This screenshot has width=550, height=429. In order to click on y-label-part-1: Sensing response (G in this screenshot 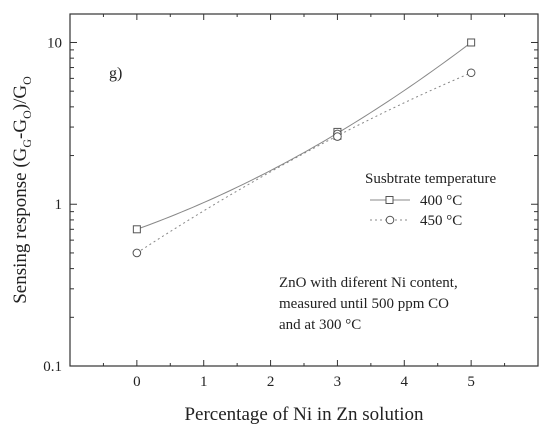, I will do `click(20, 225)`.